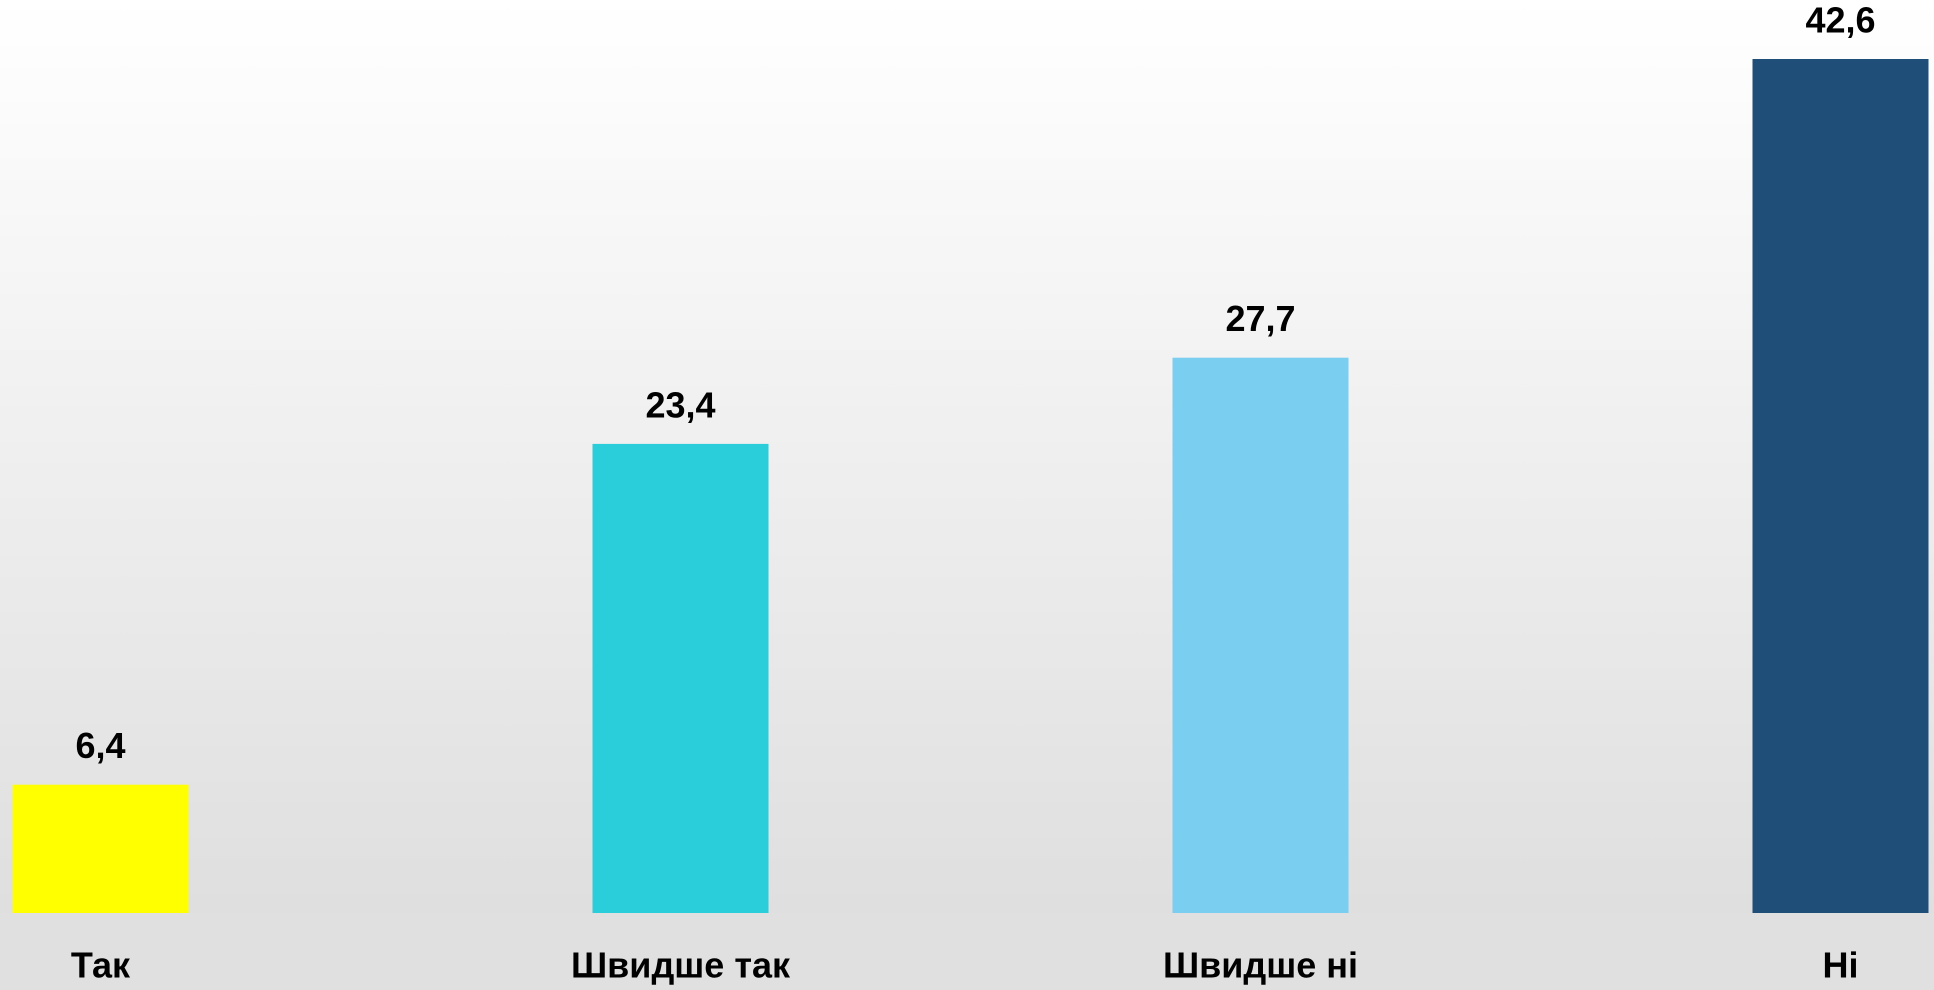 The height and width of the screenshot is (990, 1934). I want to click on value-label: 42,6, so click(1840, 20).